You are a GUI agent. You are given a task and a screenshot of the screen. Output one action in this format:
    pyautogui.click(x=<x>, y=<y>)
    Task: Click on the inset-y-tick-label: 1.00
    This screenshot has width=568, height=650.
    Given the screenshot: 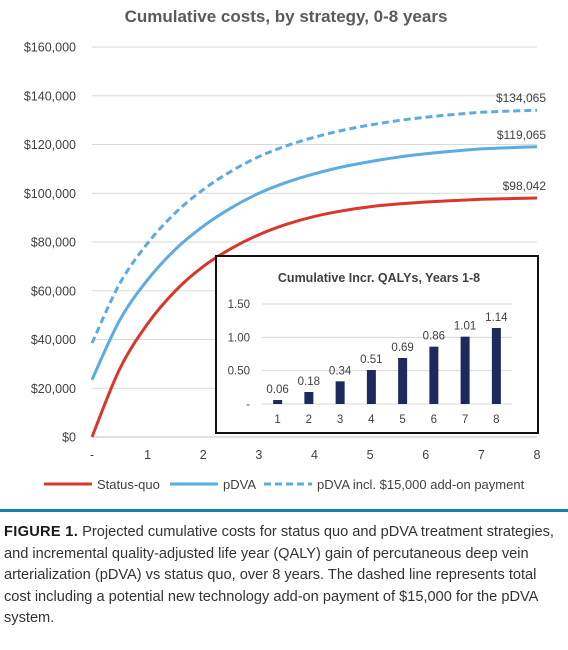 What is the action you would take?
    pyautogui.click(x=239, y=338)
    